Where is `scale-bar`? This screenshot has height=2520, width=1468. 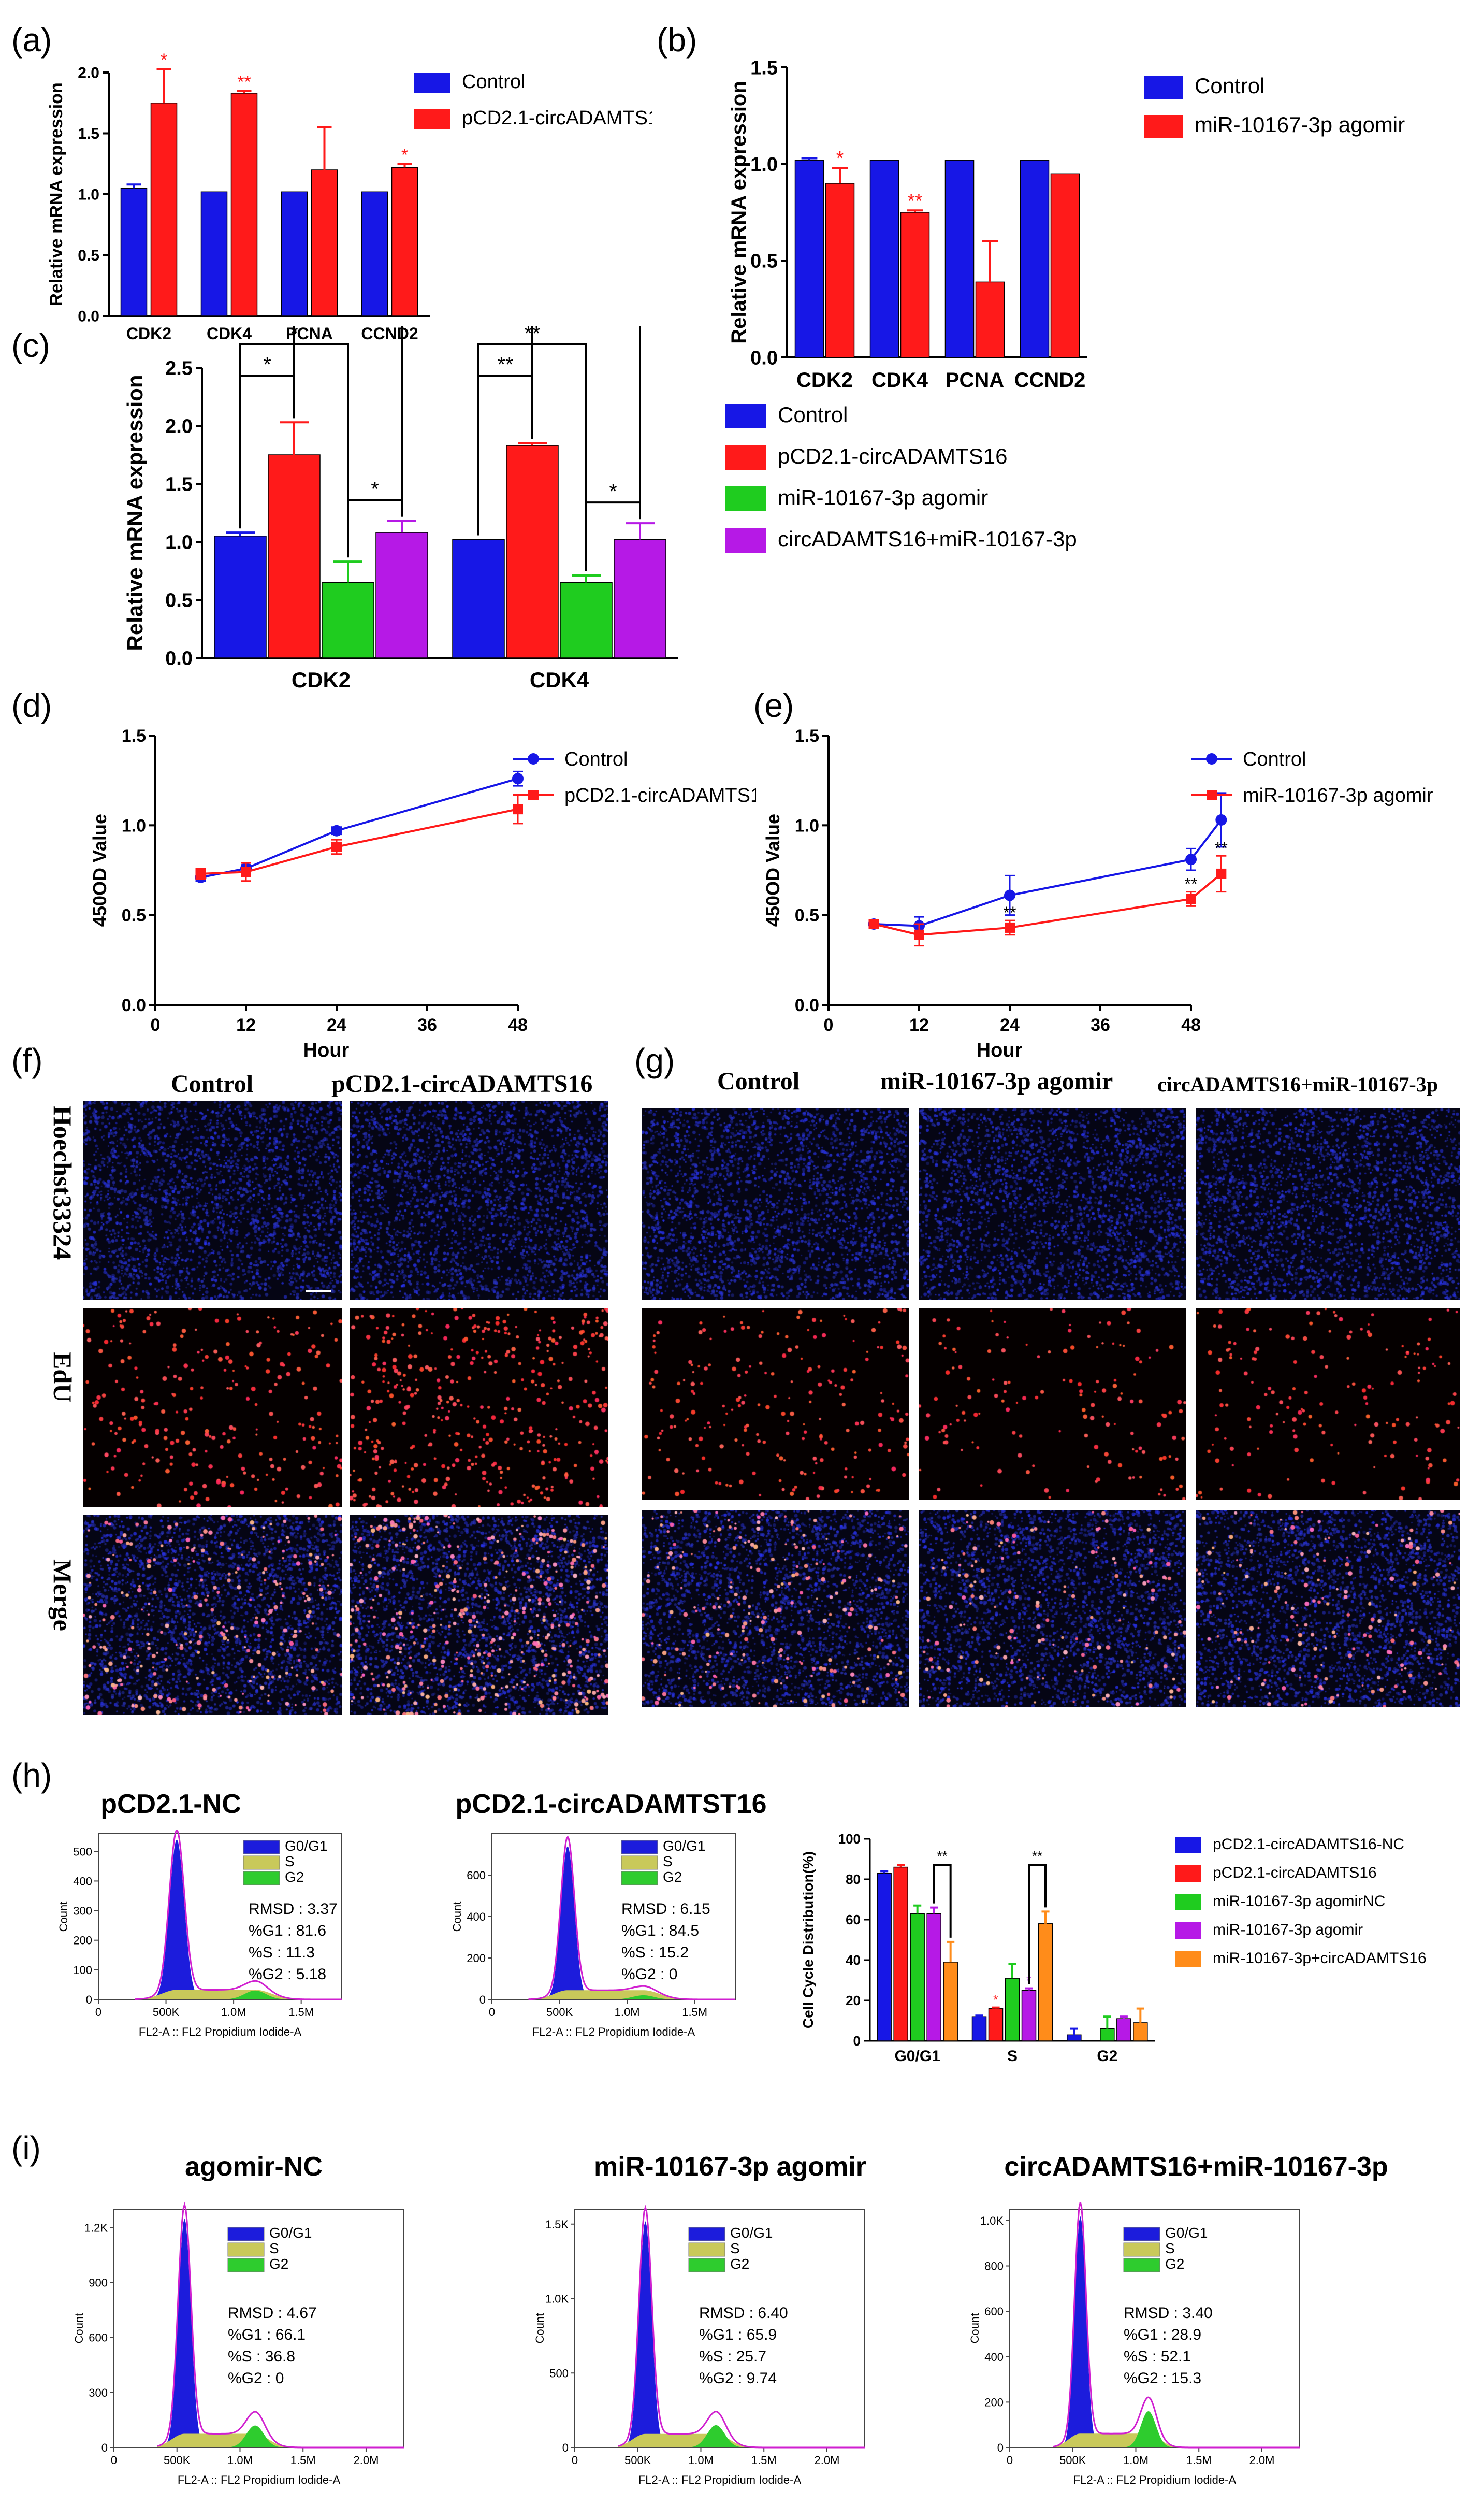
scale-bar is located at coordinates (318, 1291).